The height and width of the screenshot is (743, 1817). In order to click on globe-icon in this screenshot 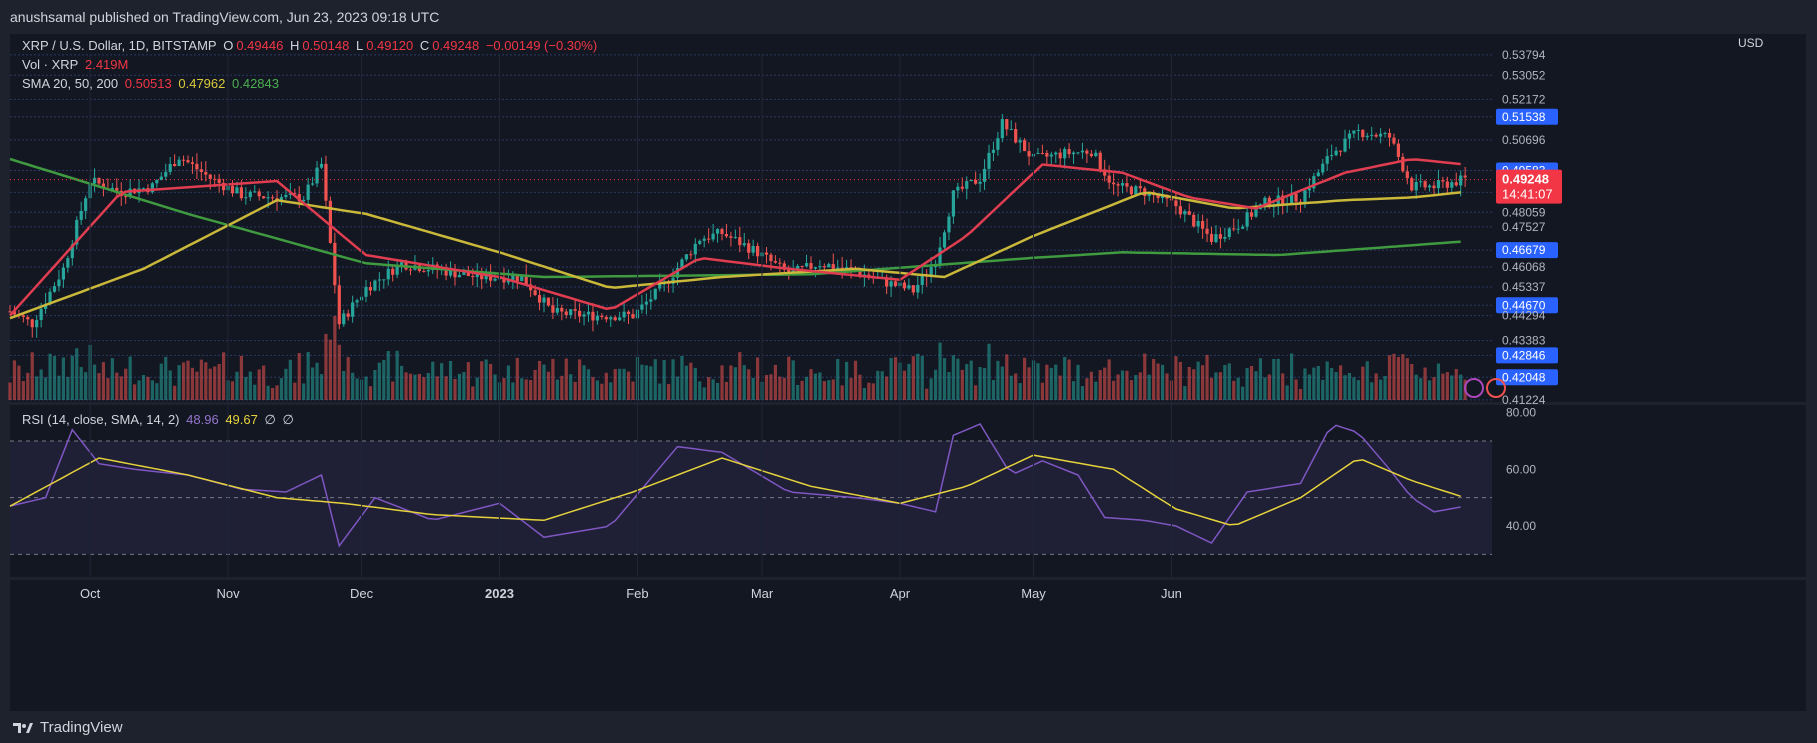, I will do `click(1496, 388)`.